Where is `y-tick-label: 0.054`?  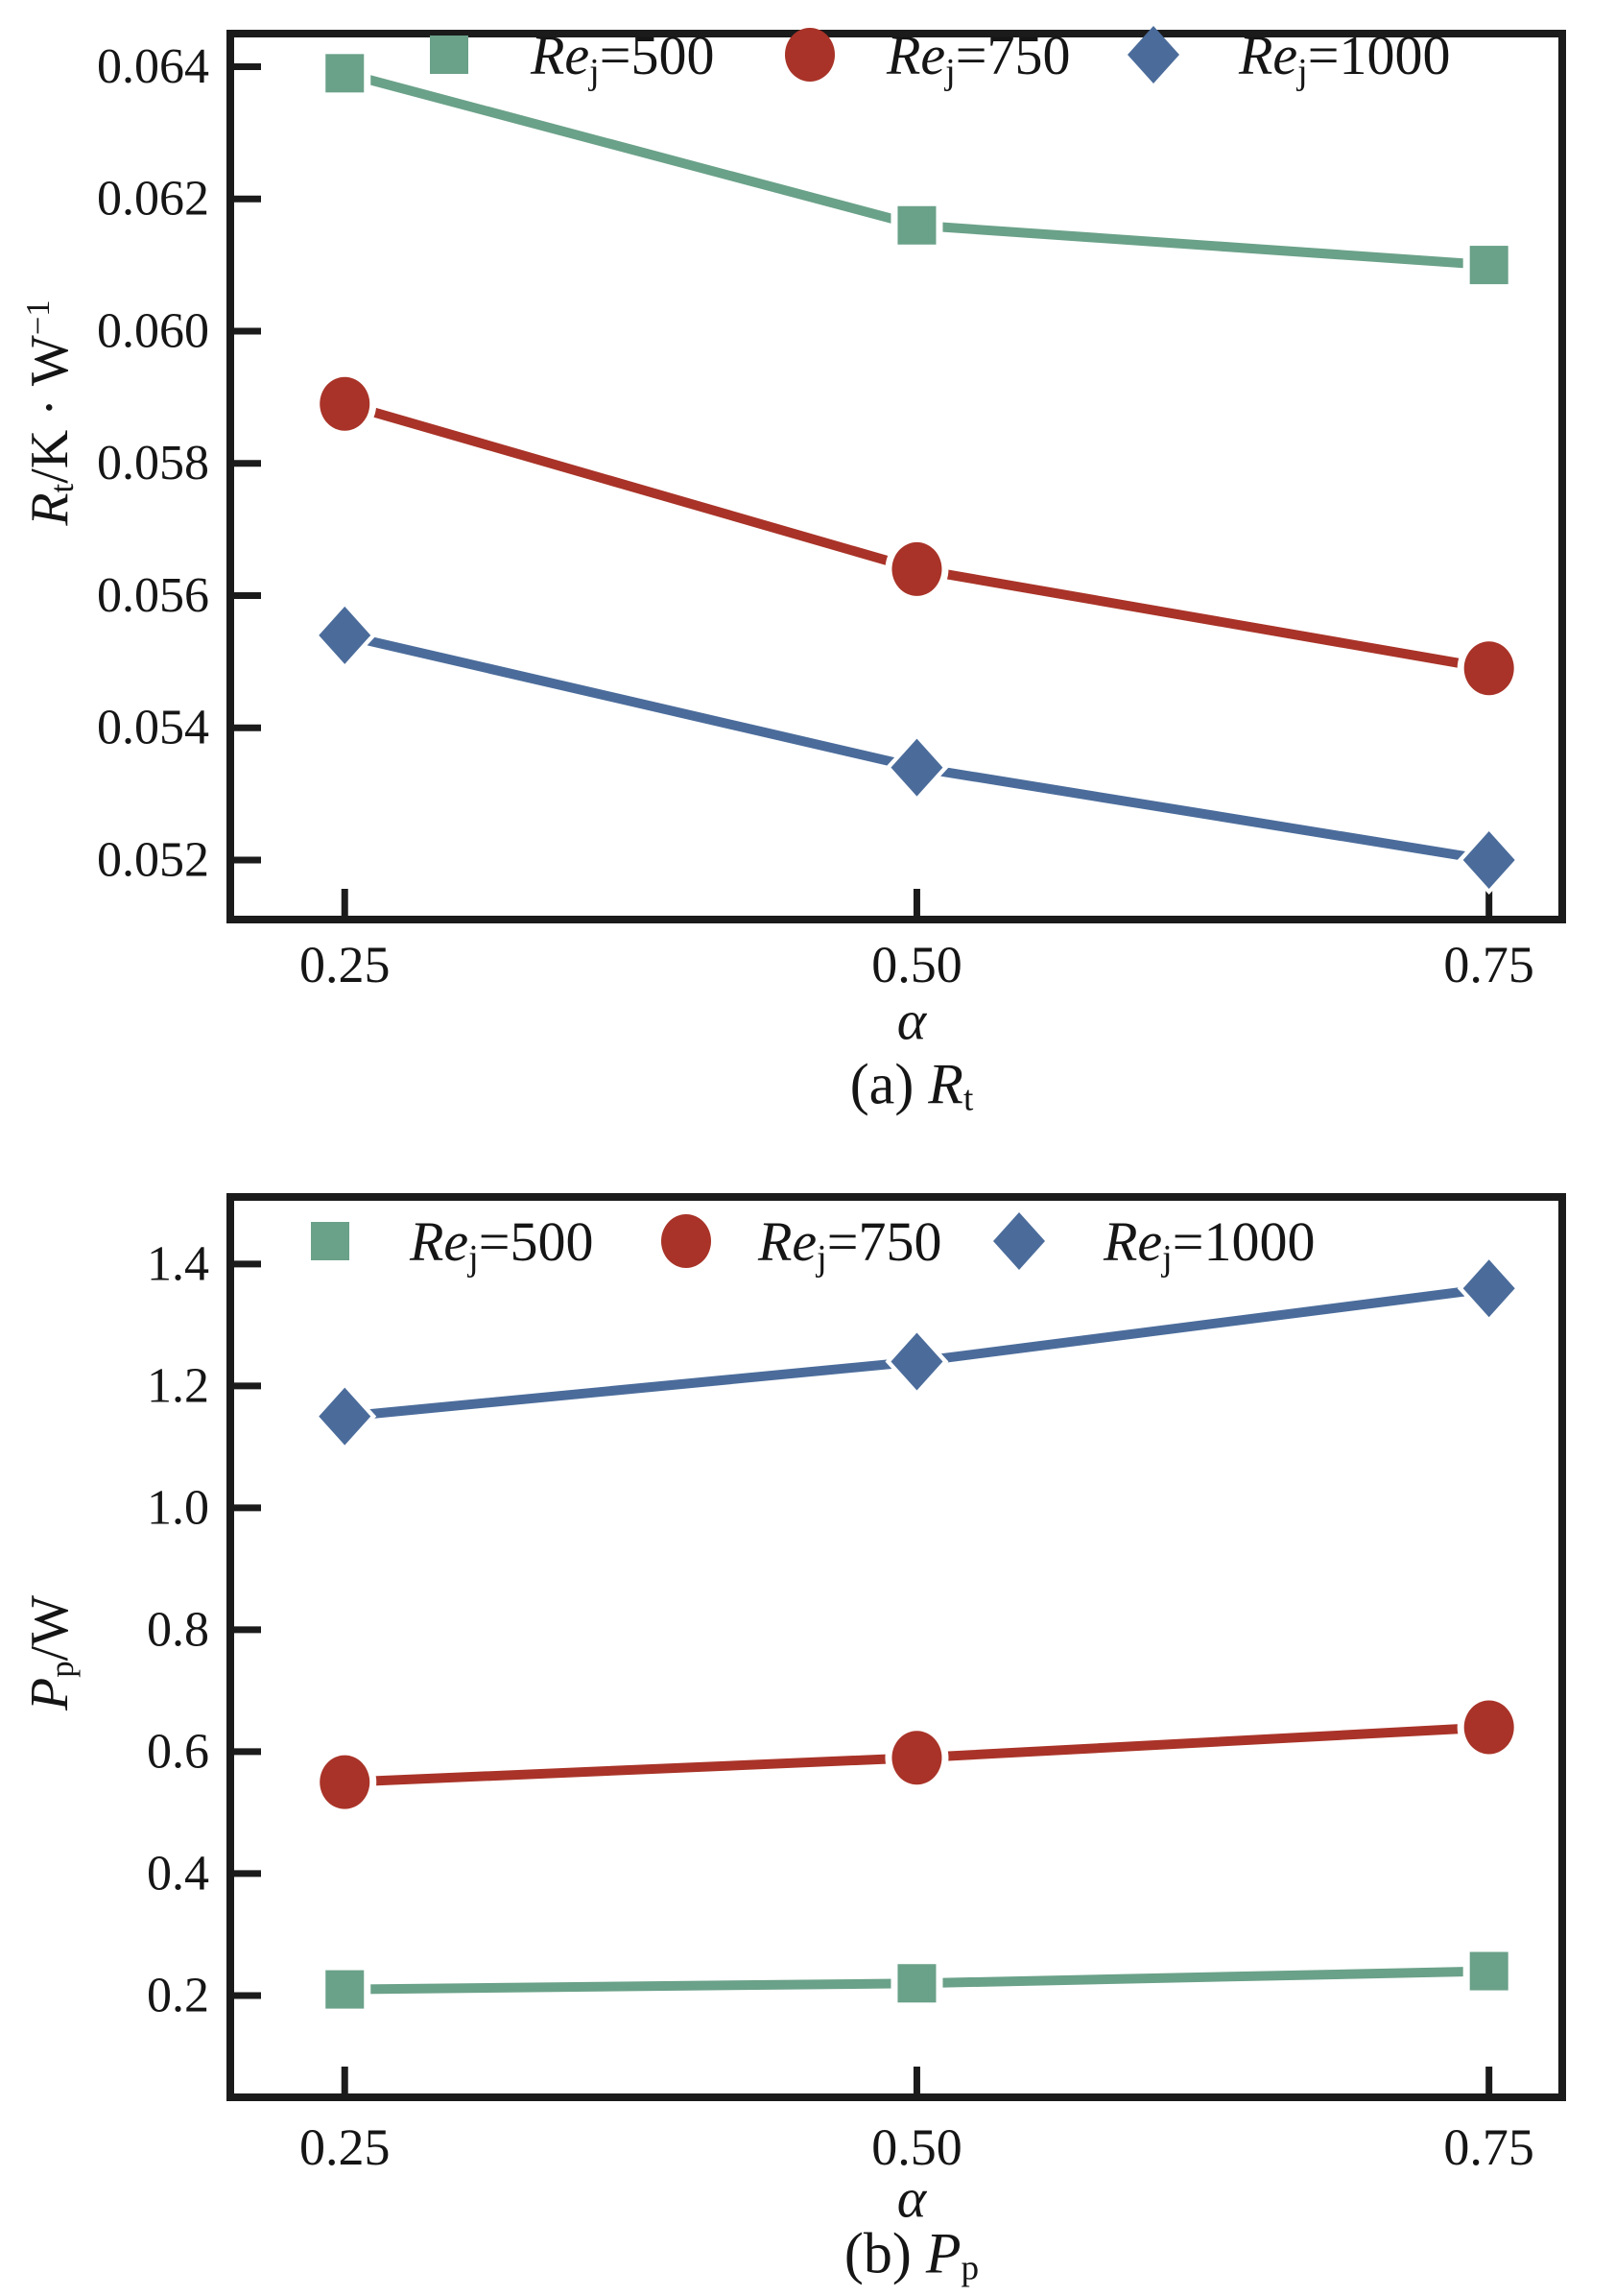 y-tick-label: 0.054 is located at coordinates (153, 728).